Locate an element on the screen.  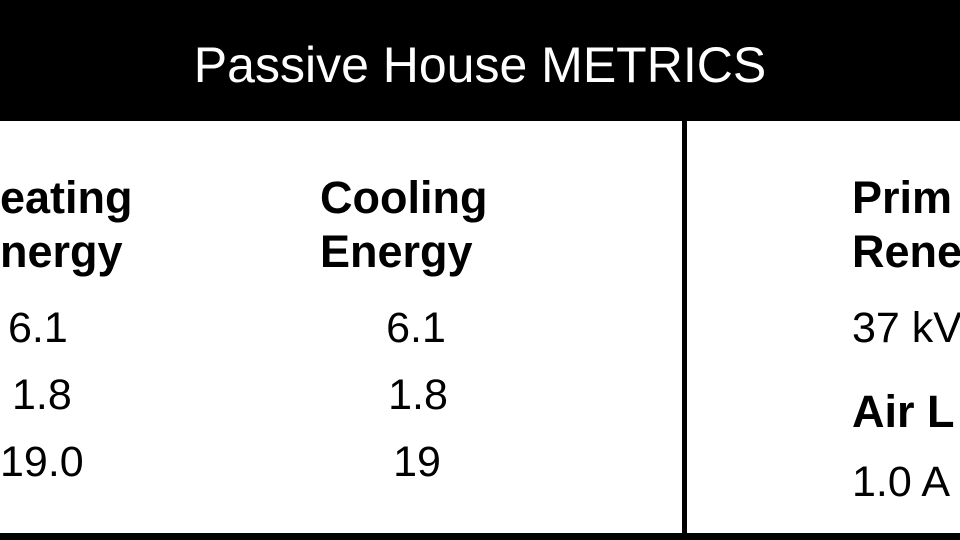
column-heading: Prim is located at coordinates (902, 197).